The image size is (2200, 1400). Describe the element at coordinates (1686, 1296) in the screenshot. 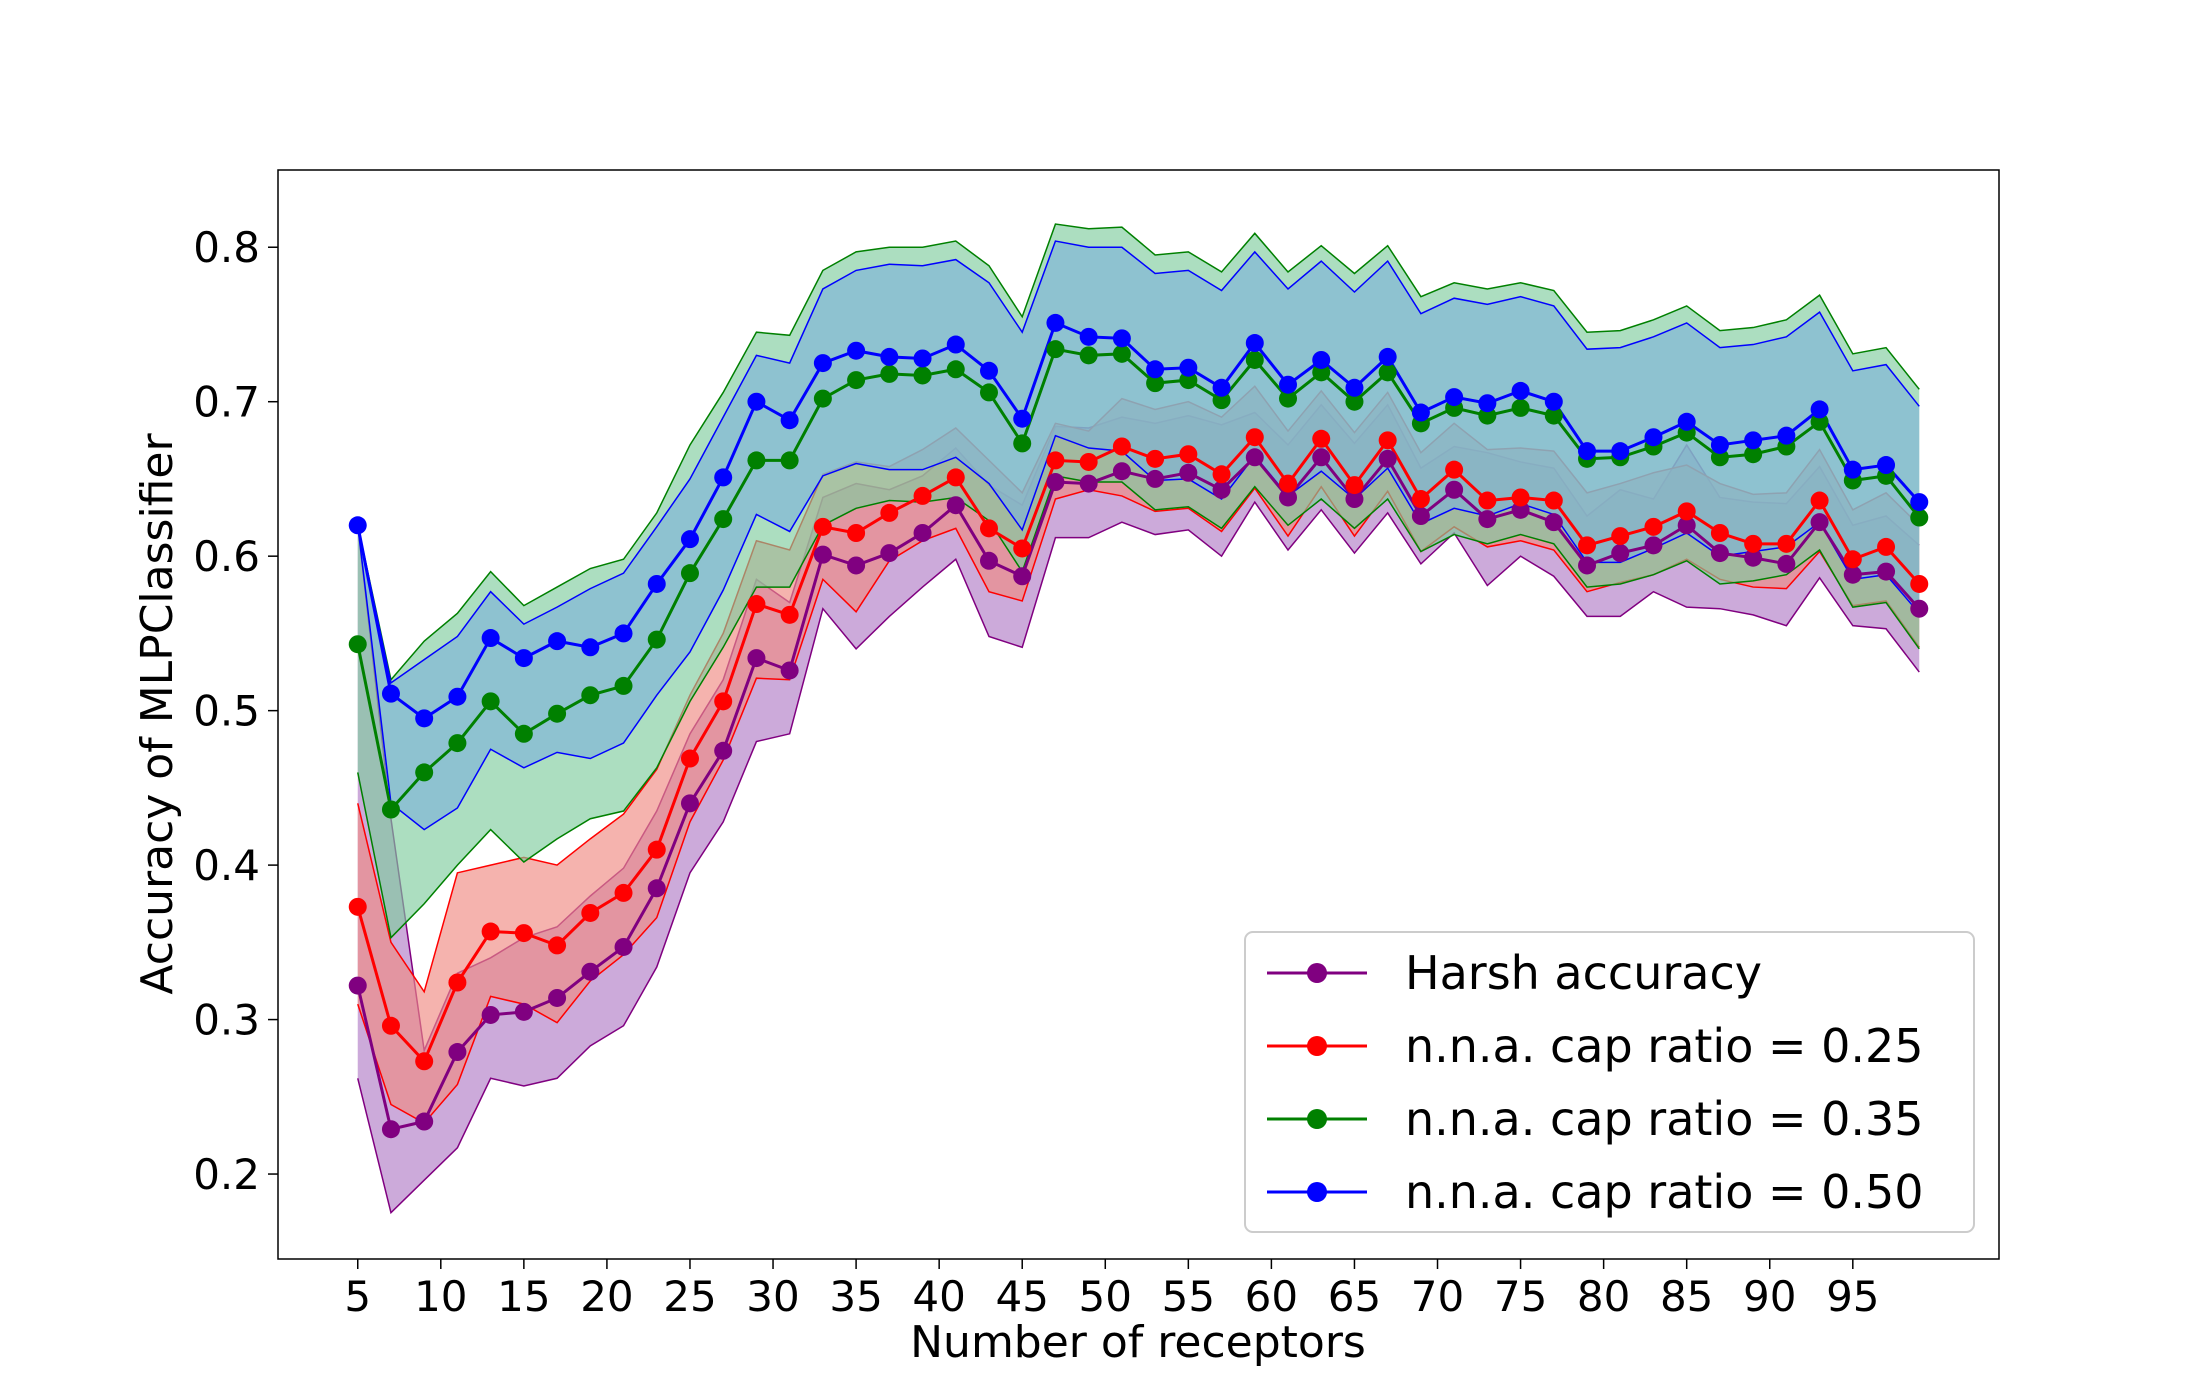

I see `x-tick-label: 85` at that location.